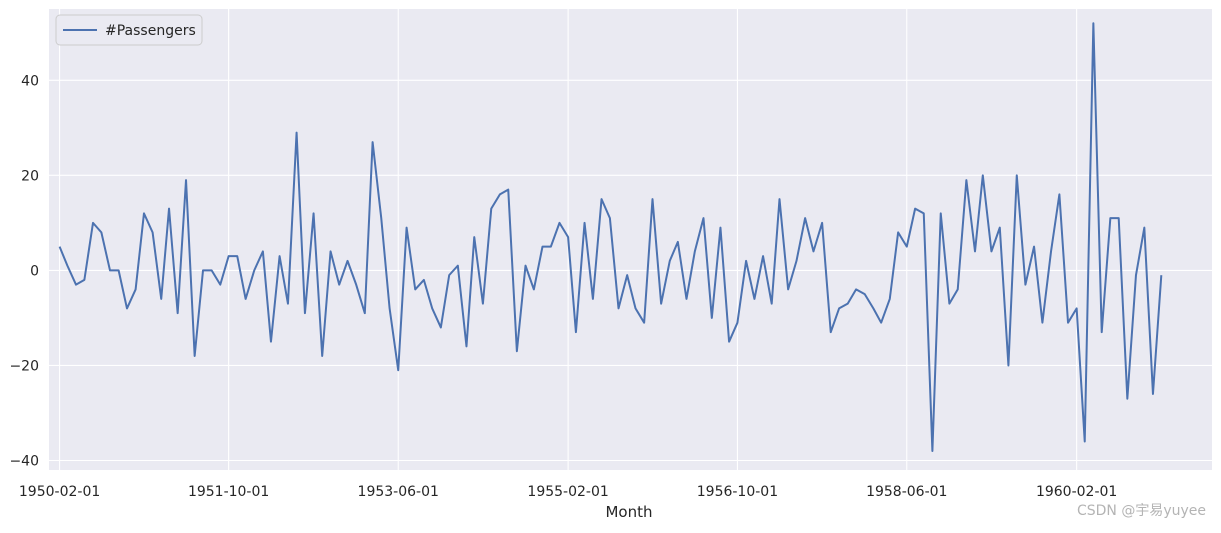 This screenshot has width=1221, height=533. Describe the element at coordinates (24, 461) in the screenshot. I see `y-tick-label: −40` at that location.